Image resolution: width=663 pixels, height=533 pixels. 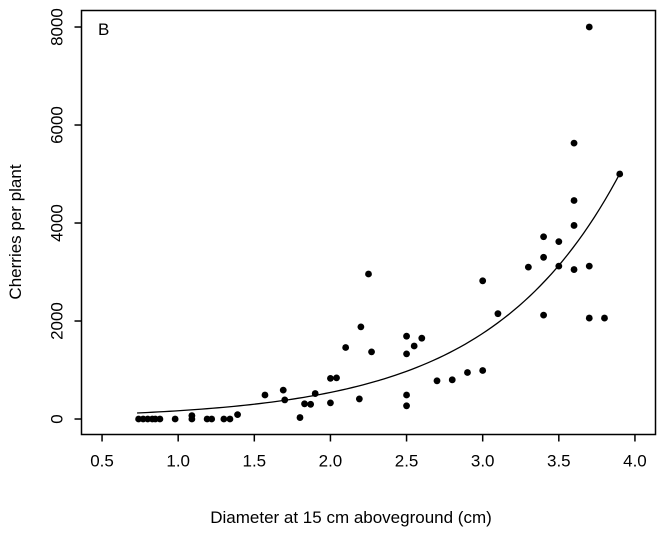 I want to click on y-tick-label: 4000, so click(x=57, y=223).